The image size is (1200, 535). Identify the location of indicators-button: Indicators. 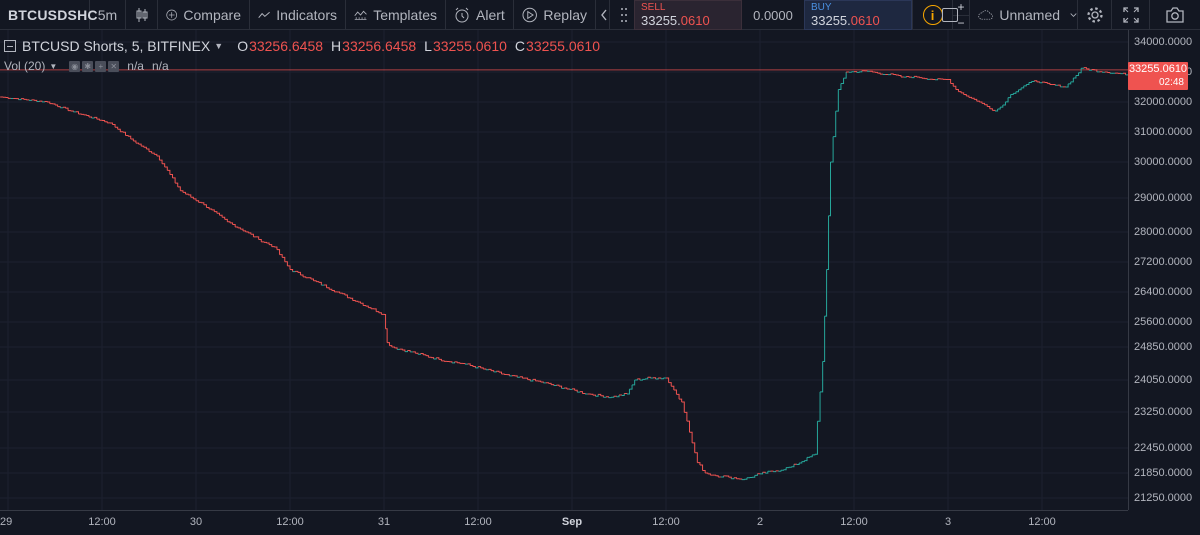
(298, 15).